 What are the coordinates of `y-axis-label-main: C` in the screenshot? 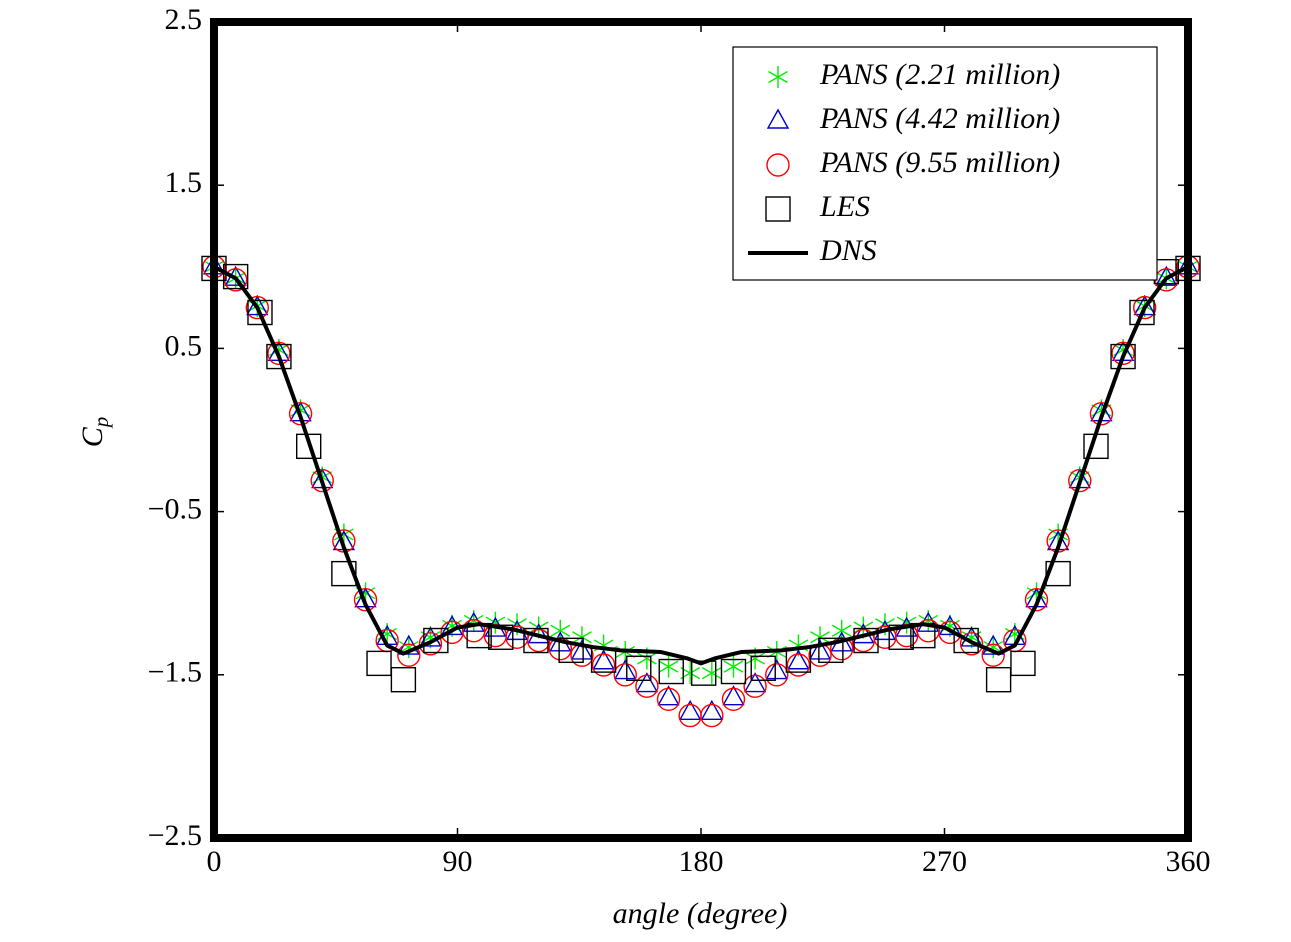 It's located at (92, 436).